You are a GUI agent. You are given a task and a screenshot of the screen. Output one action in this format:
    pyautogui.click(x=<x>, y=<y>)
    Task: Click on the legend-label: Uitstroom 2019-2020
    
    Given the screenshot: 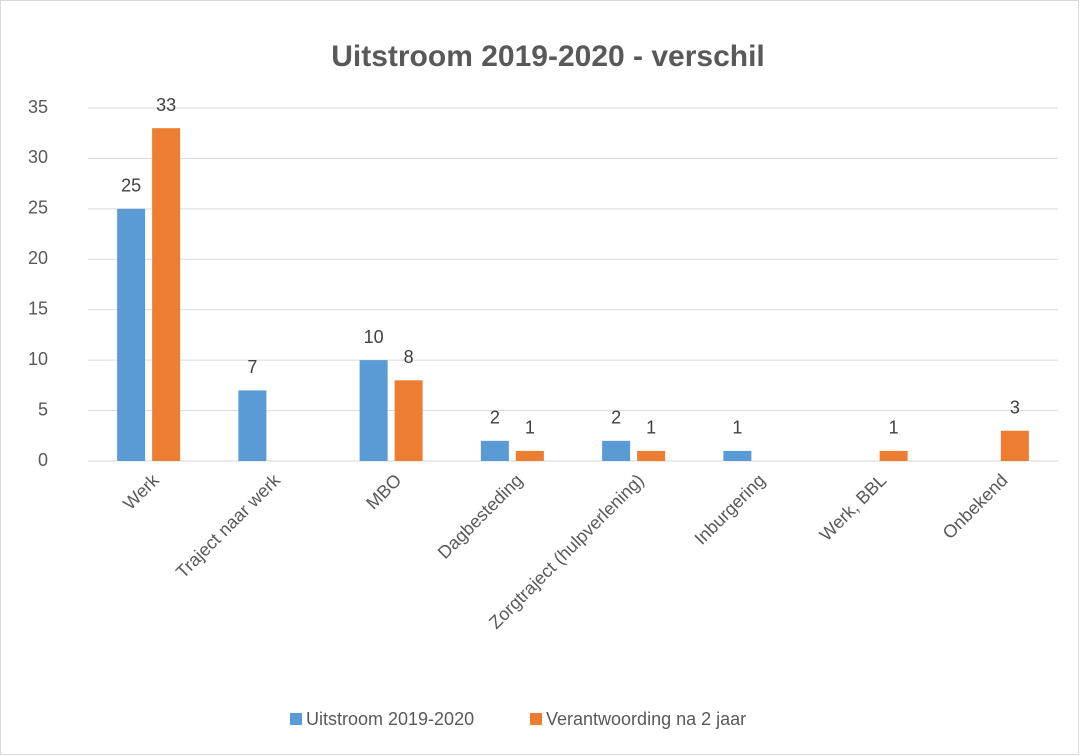 What is the action you would take?
    pyautogui.click(x=390, y=719)
    